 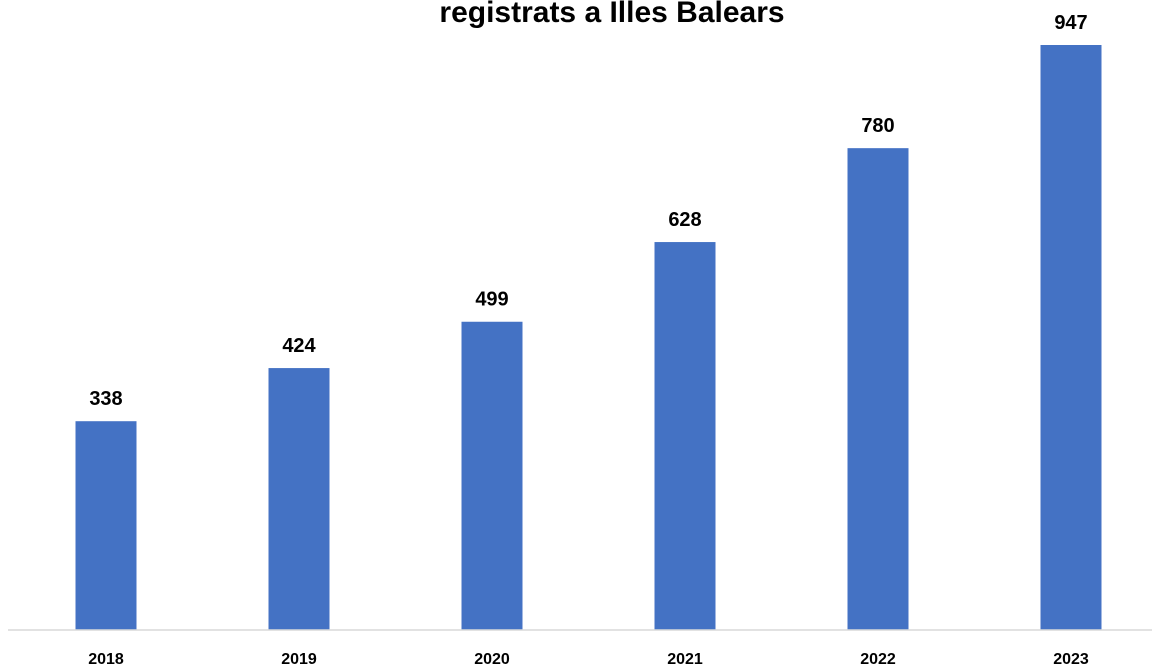 What do you see at coordinates (611, 14) in the screenshot?
I see `chart-title: registrats a Illes Balears` at bounding box center [611, 14].